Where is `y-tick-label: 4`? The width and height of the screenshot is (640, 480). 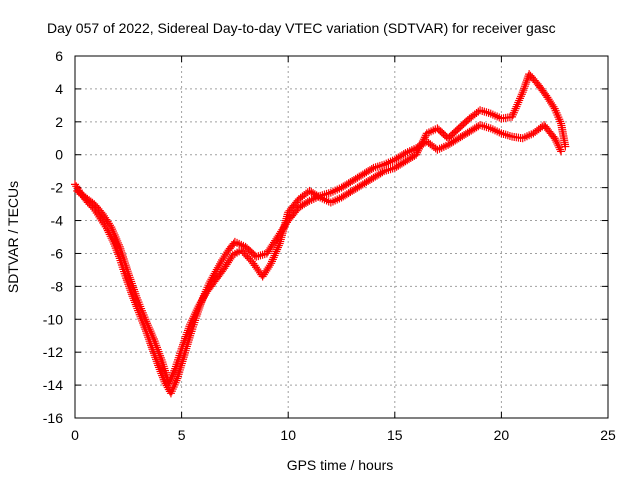
y-tick-label: 4 is located at coordinates (59, 89).